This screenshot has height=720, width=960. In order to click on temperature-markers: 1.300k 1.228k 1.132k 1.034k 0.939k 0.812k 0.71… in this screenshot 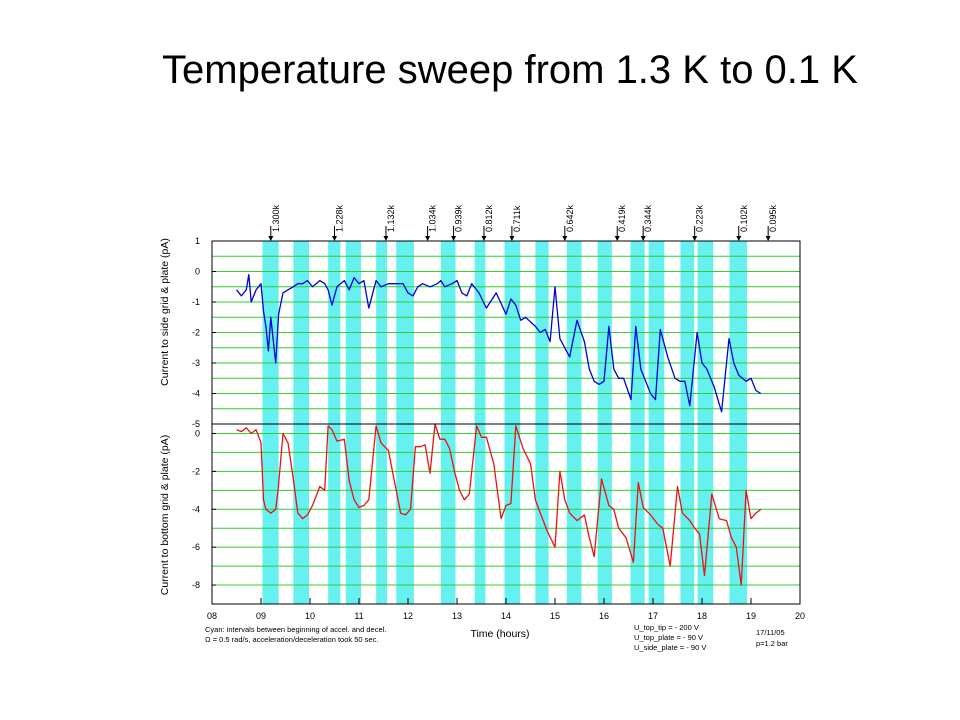, I will do `click(523, 222)`.